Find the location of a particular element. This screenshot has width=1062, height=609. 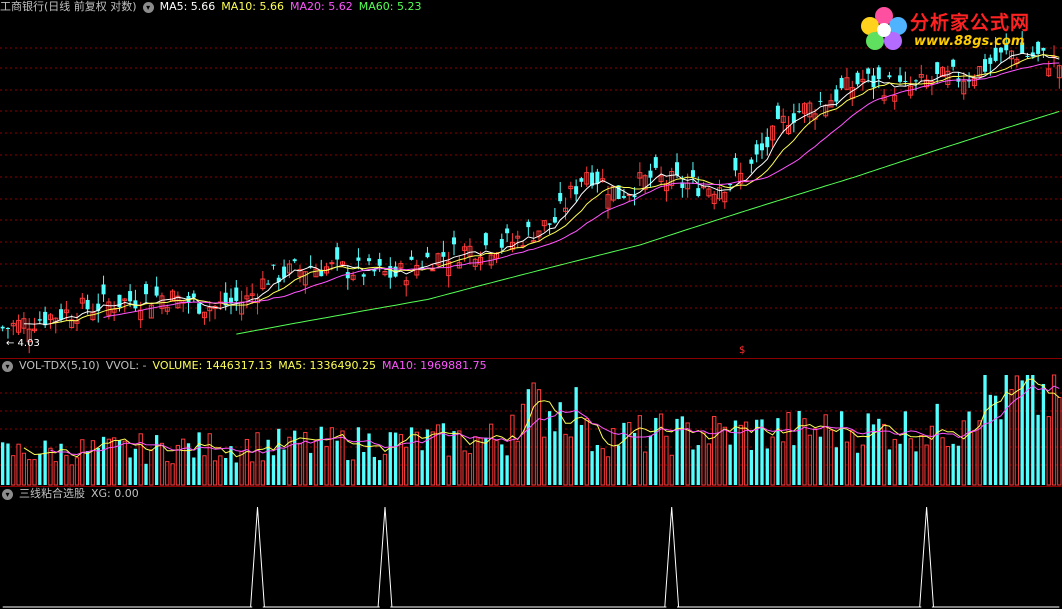

ma60-label: MA60: 5.23 is located at coordinates (390, 6).